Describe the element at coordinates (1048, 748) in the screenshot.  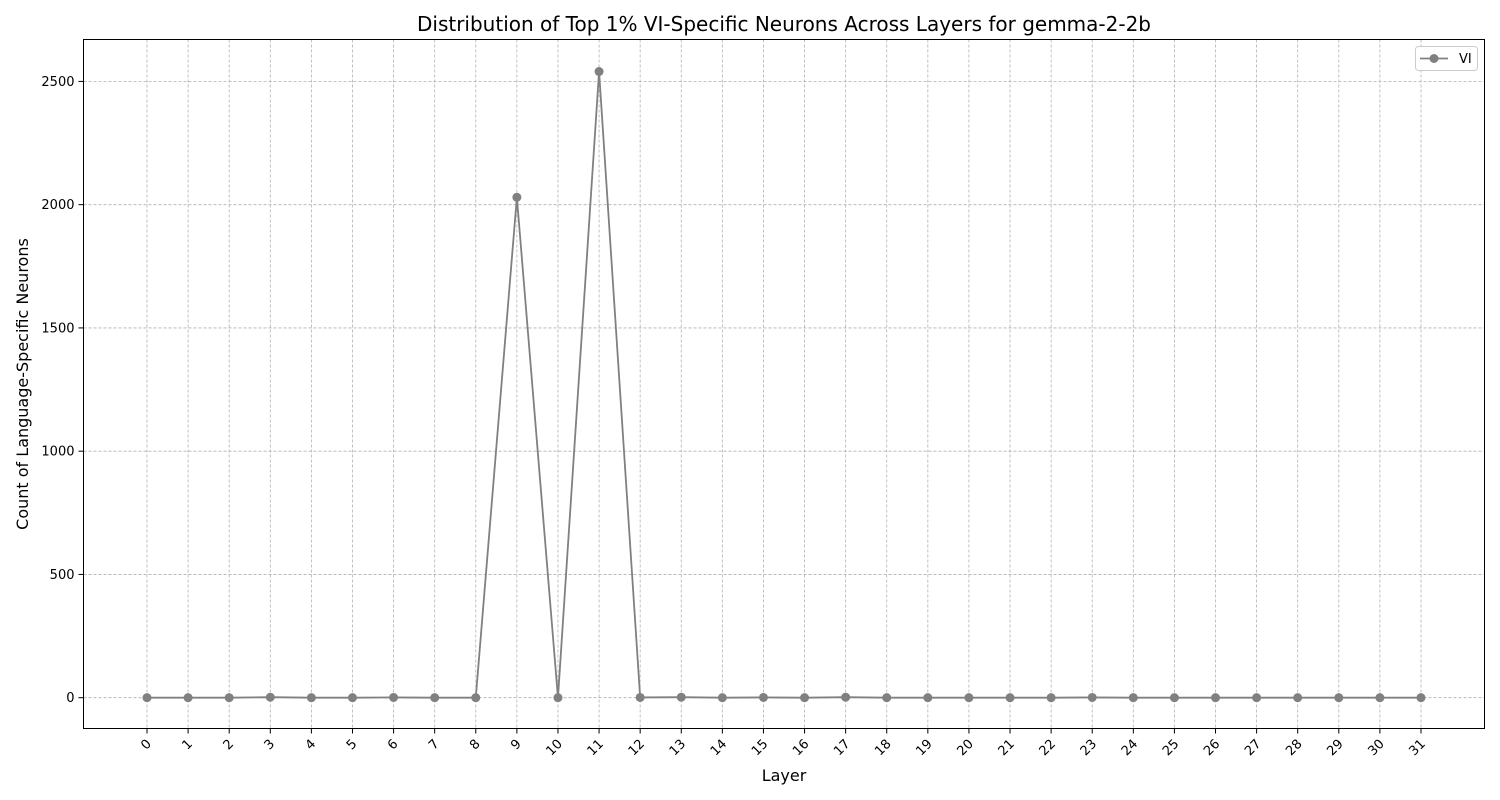
I see `x-tick-label: 22` at that location.